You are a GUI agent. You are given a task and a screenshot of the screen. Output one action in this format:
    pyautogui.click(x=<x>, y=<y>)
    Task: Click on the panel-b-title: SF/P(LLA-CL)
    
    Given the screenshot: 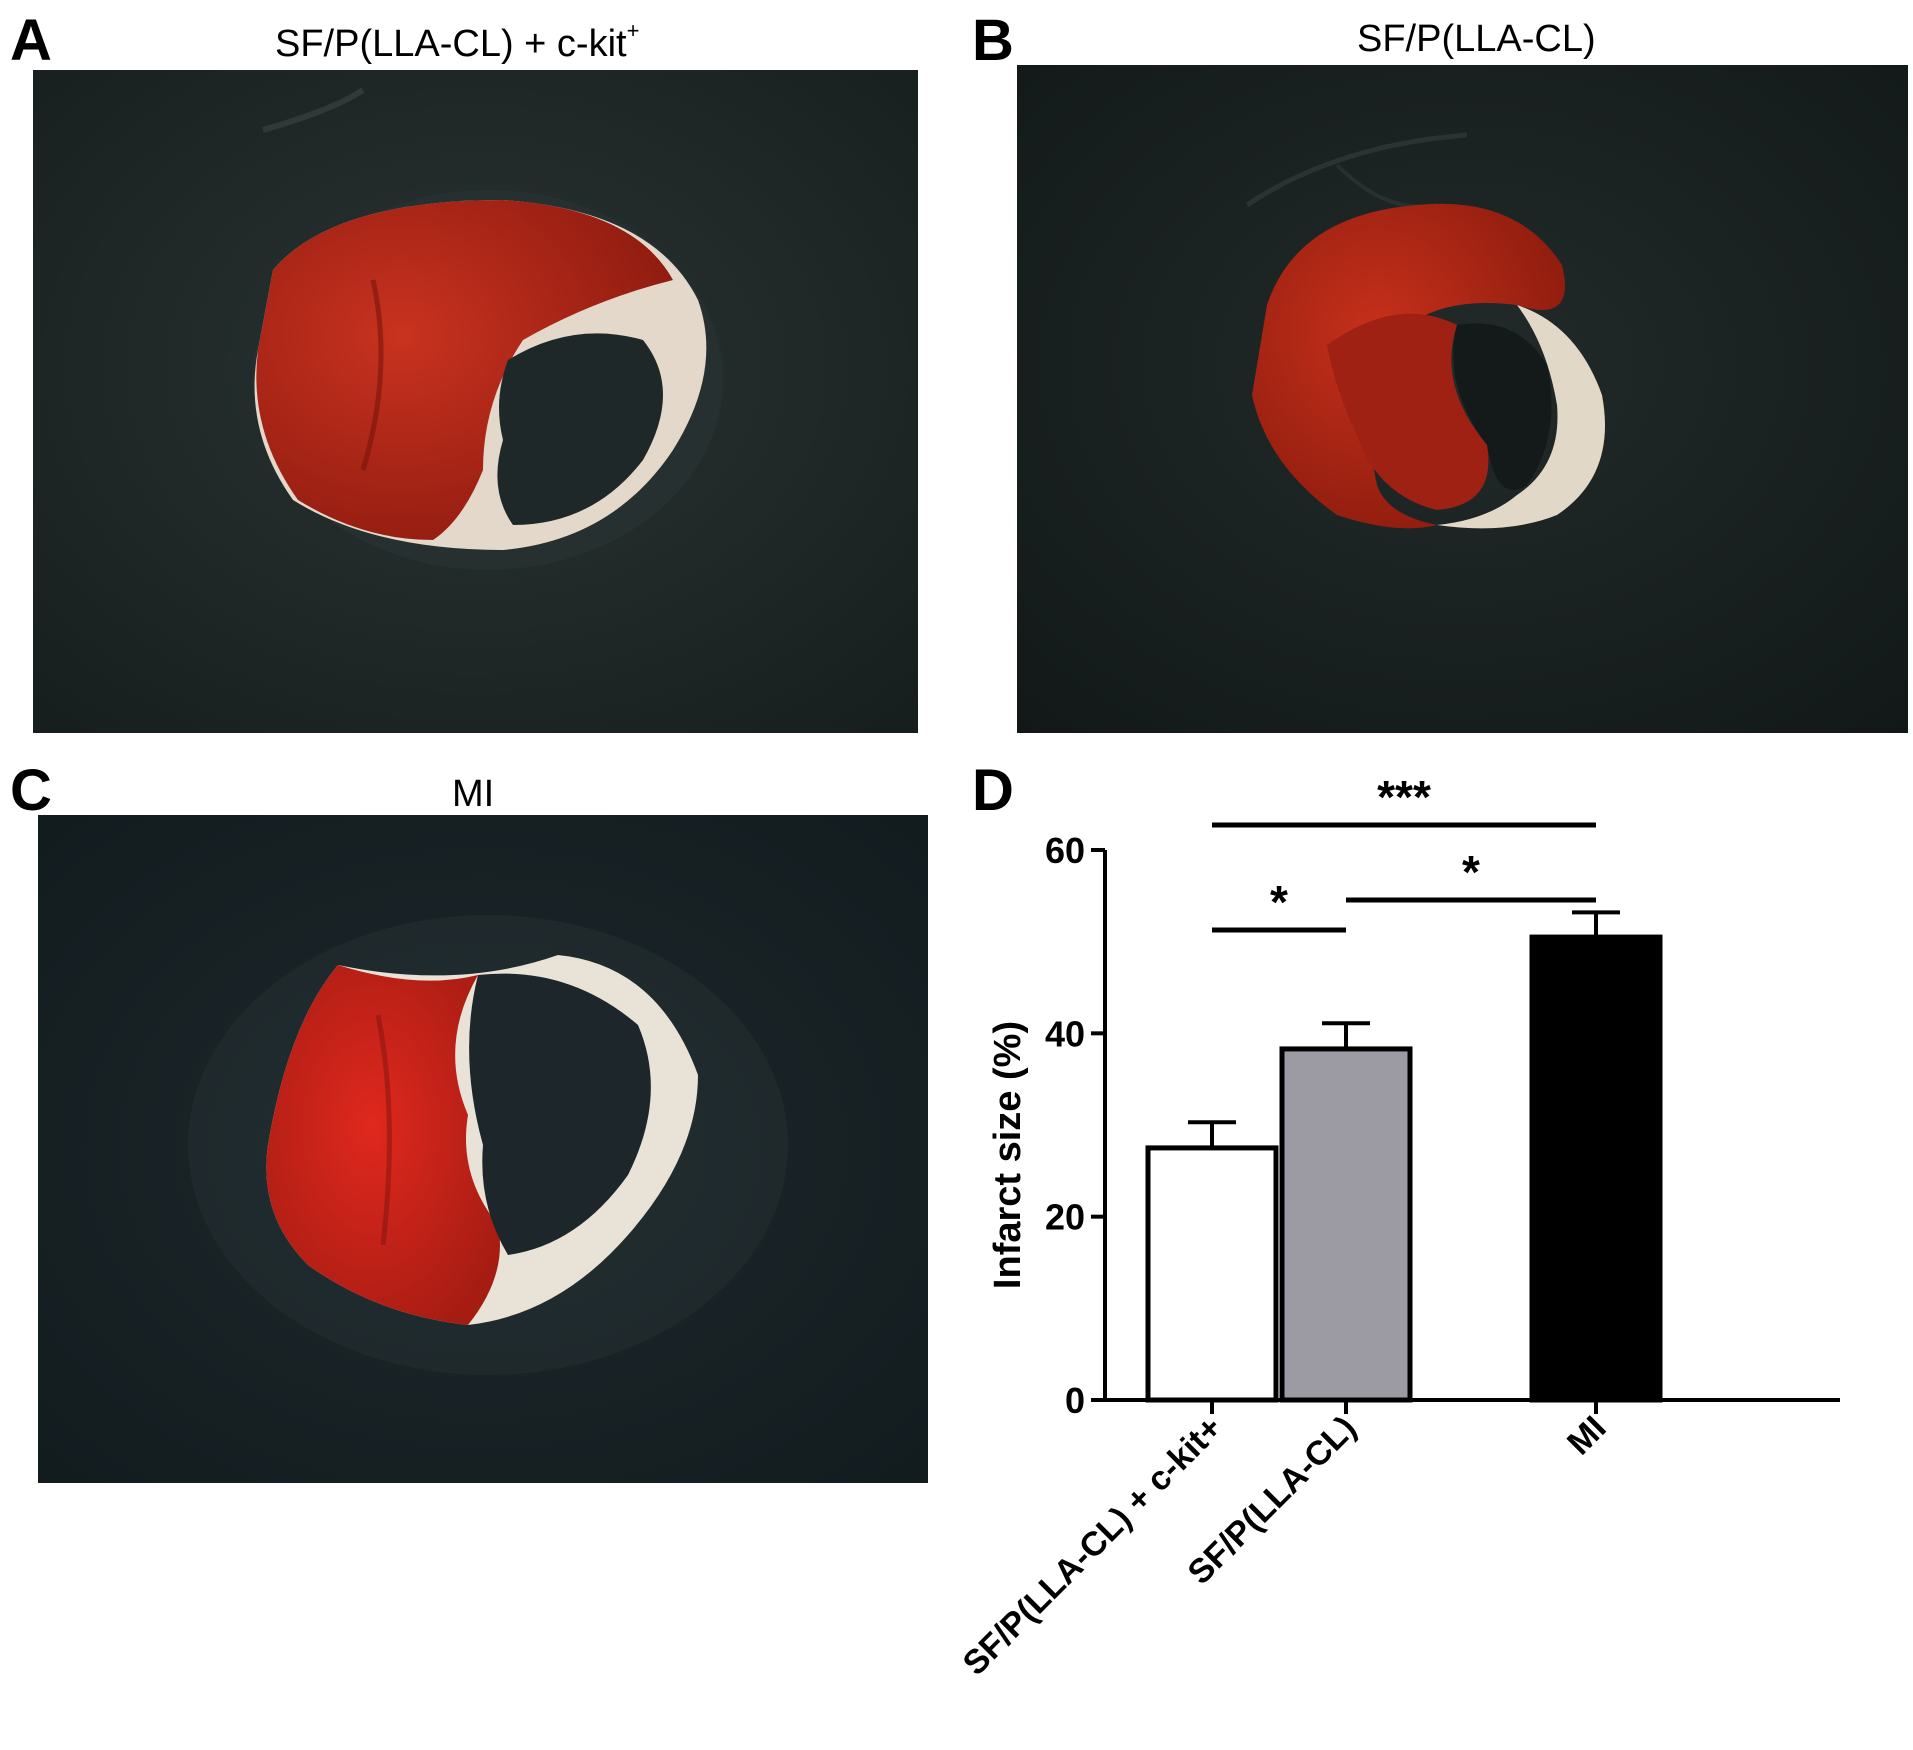 What is the action you would take?
    pyautogui.click(x=1476, y=39)
    